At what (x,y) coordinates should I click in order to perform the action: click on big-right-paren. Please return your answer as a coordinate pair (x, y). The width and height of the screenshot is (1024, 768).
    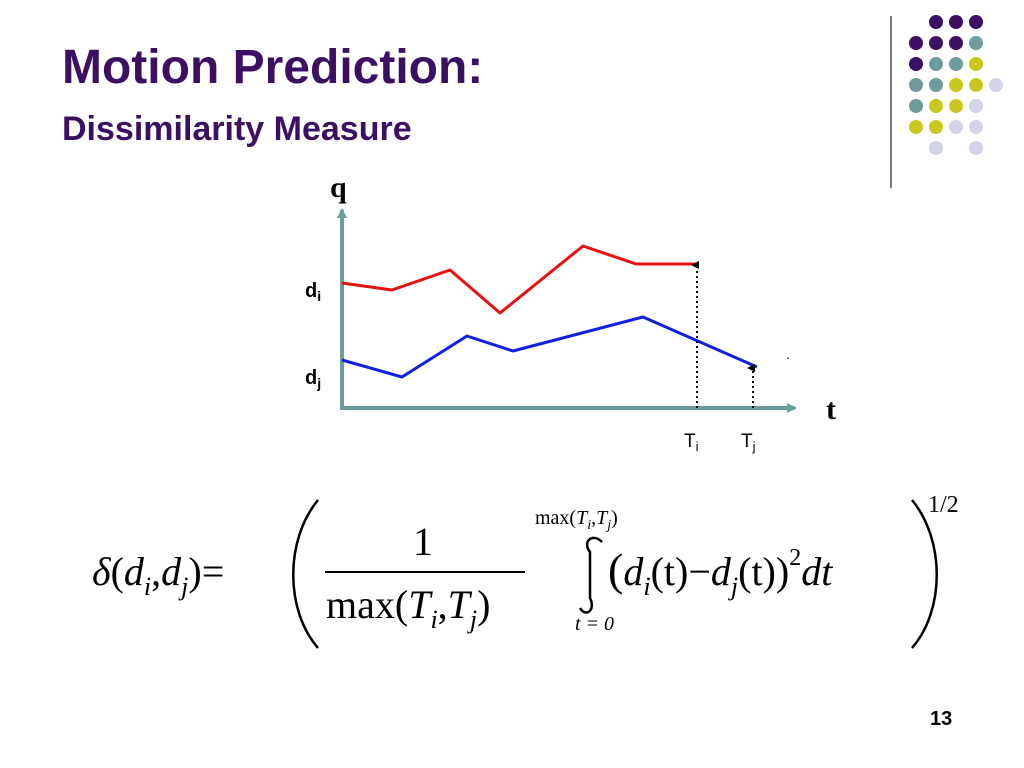
    Looking at the image, I should click on (924, 574).